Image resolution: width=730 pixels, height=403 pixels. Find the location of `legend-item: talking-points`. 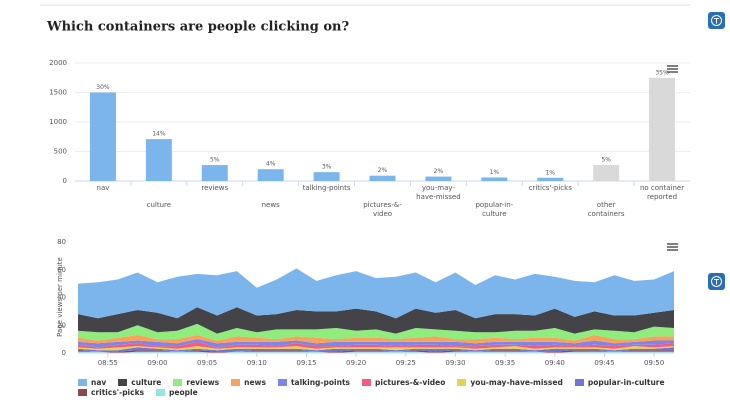

legend-item: talking-points is located at coordinates (314, 382).